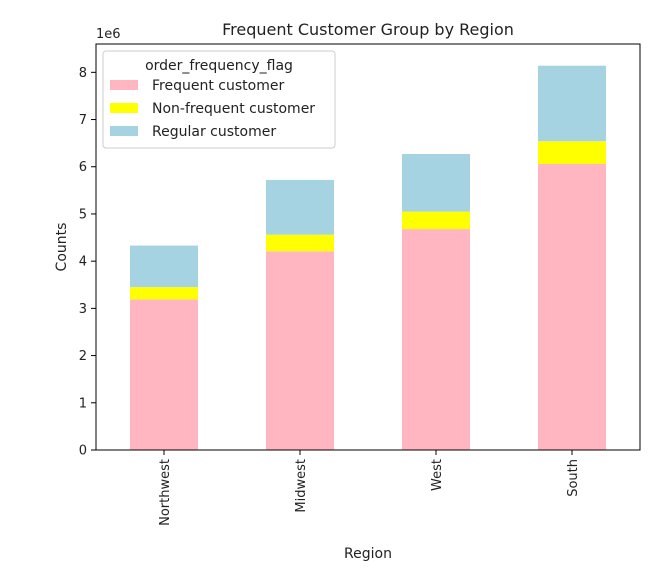 The height and width of the screenshot is (575, 657). I want to click on y-tick-label: 8, so click(83, 73).